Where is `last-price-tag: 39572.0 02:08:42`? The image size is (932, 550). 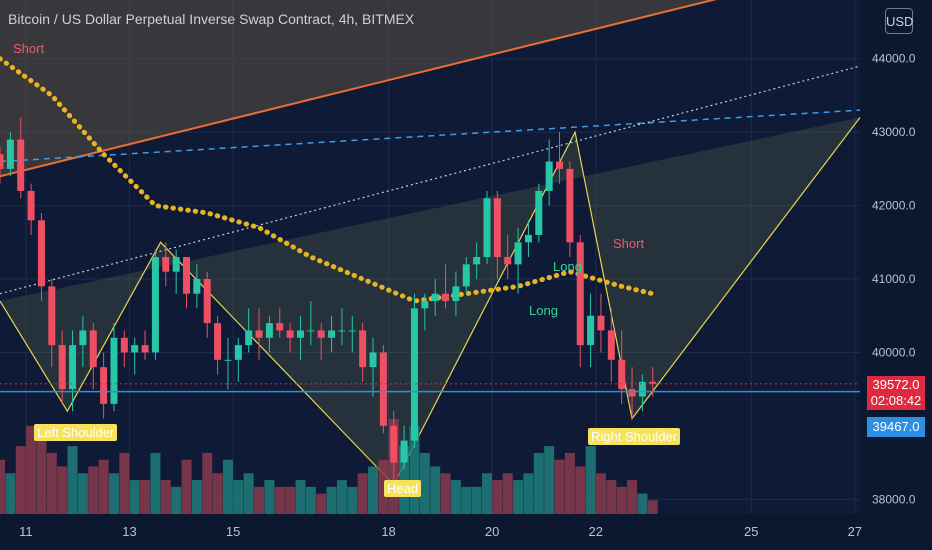 last-price-tag: 39572.0 02:08:42 is located at coordinates (896, 393).